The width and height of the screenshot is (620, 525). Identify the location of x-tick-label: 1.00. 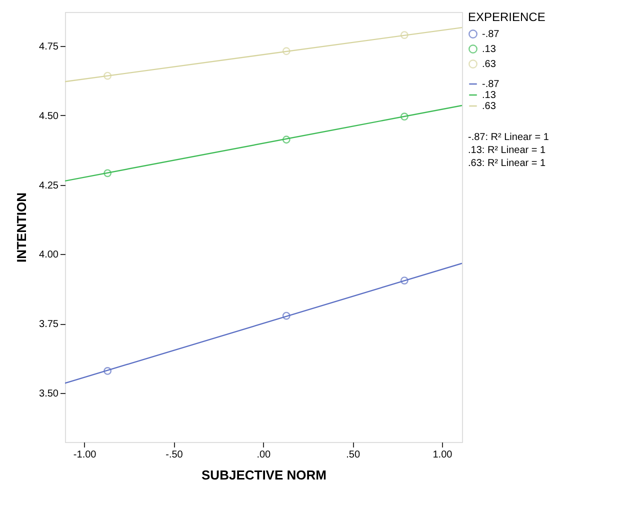
(442, 455).